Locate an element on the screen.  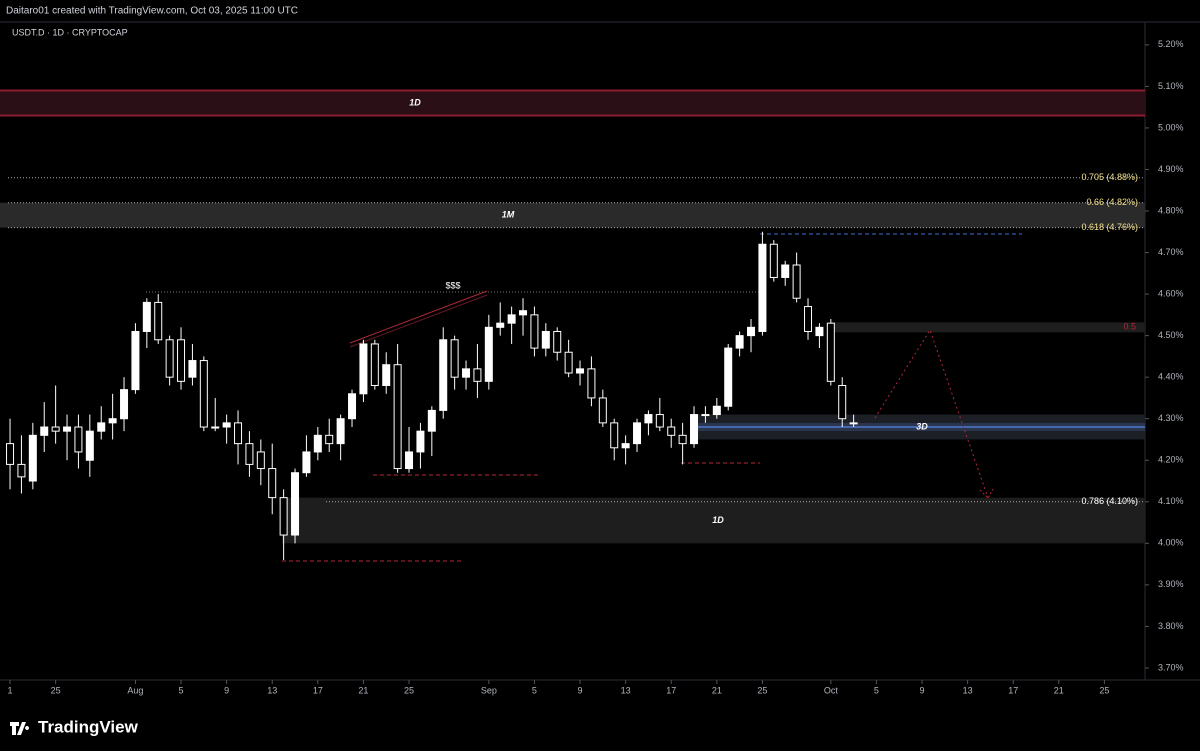
trend-line is located at coordinates (418, 317).